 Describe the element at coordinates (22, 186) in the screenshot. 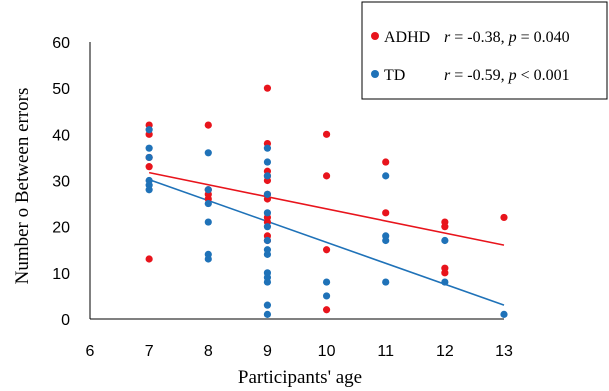

I see `y-axis-title: Number o Between errors` at that location.